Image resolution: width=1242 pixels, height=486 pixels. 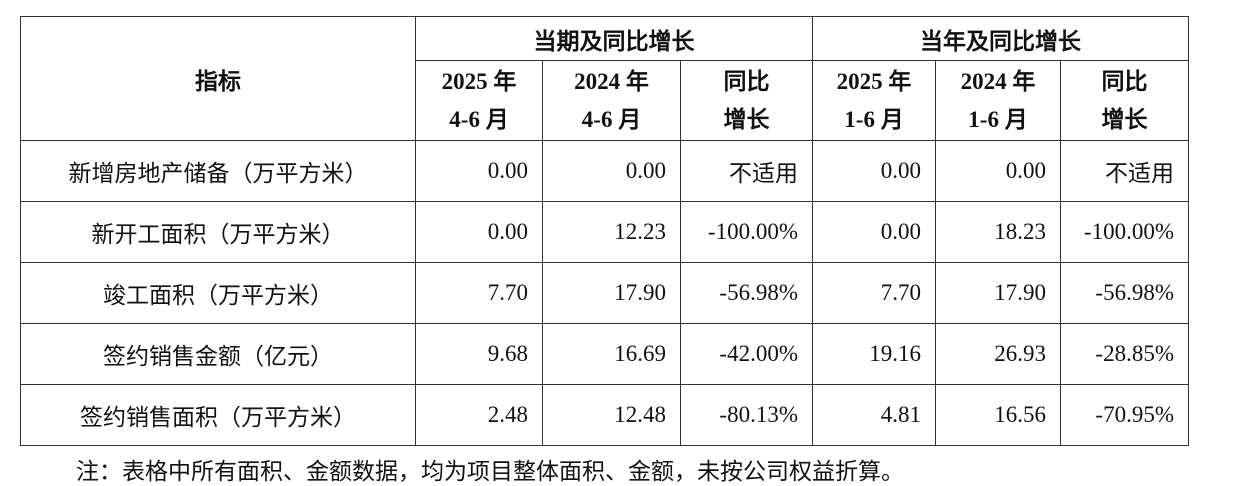 What do you see at coordinates (218, 293) in the screenshot?
I see `row-label: 竣工面积（万平方米）` at bounding box center [218, 293].